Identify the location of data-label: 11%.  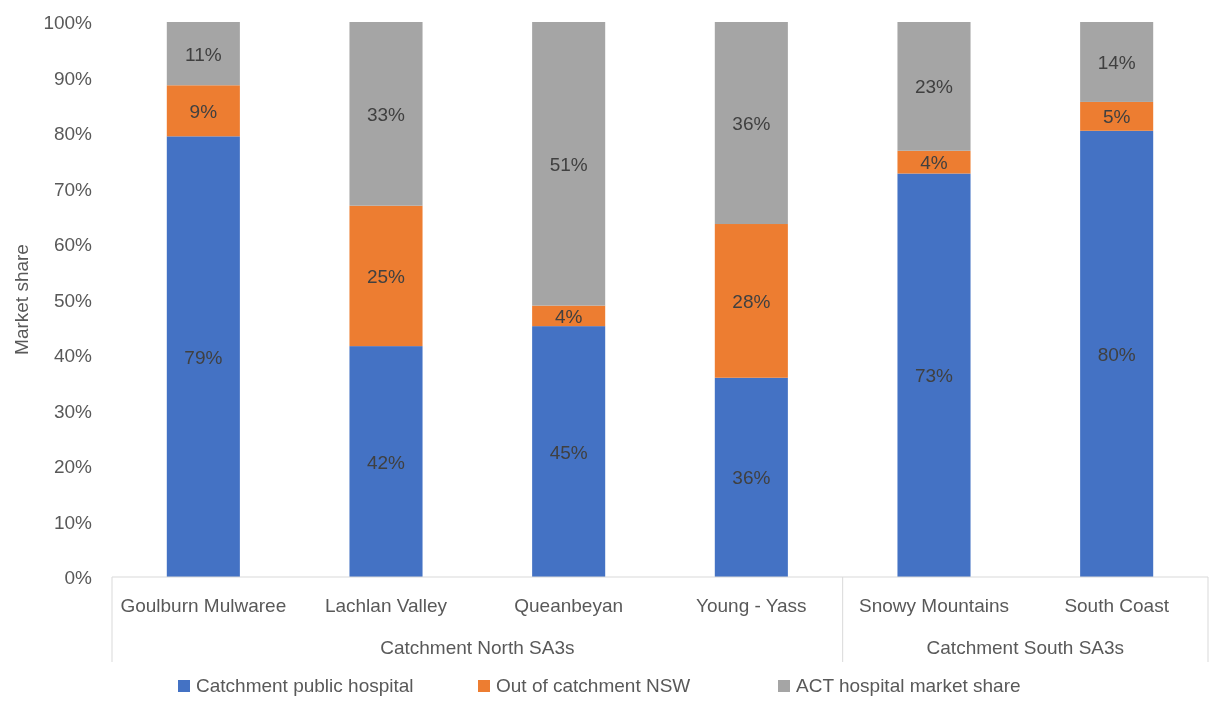
(203, 54).